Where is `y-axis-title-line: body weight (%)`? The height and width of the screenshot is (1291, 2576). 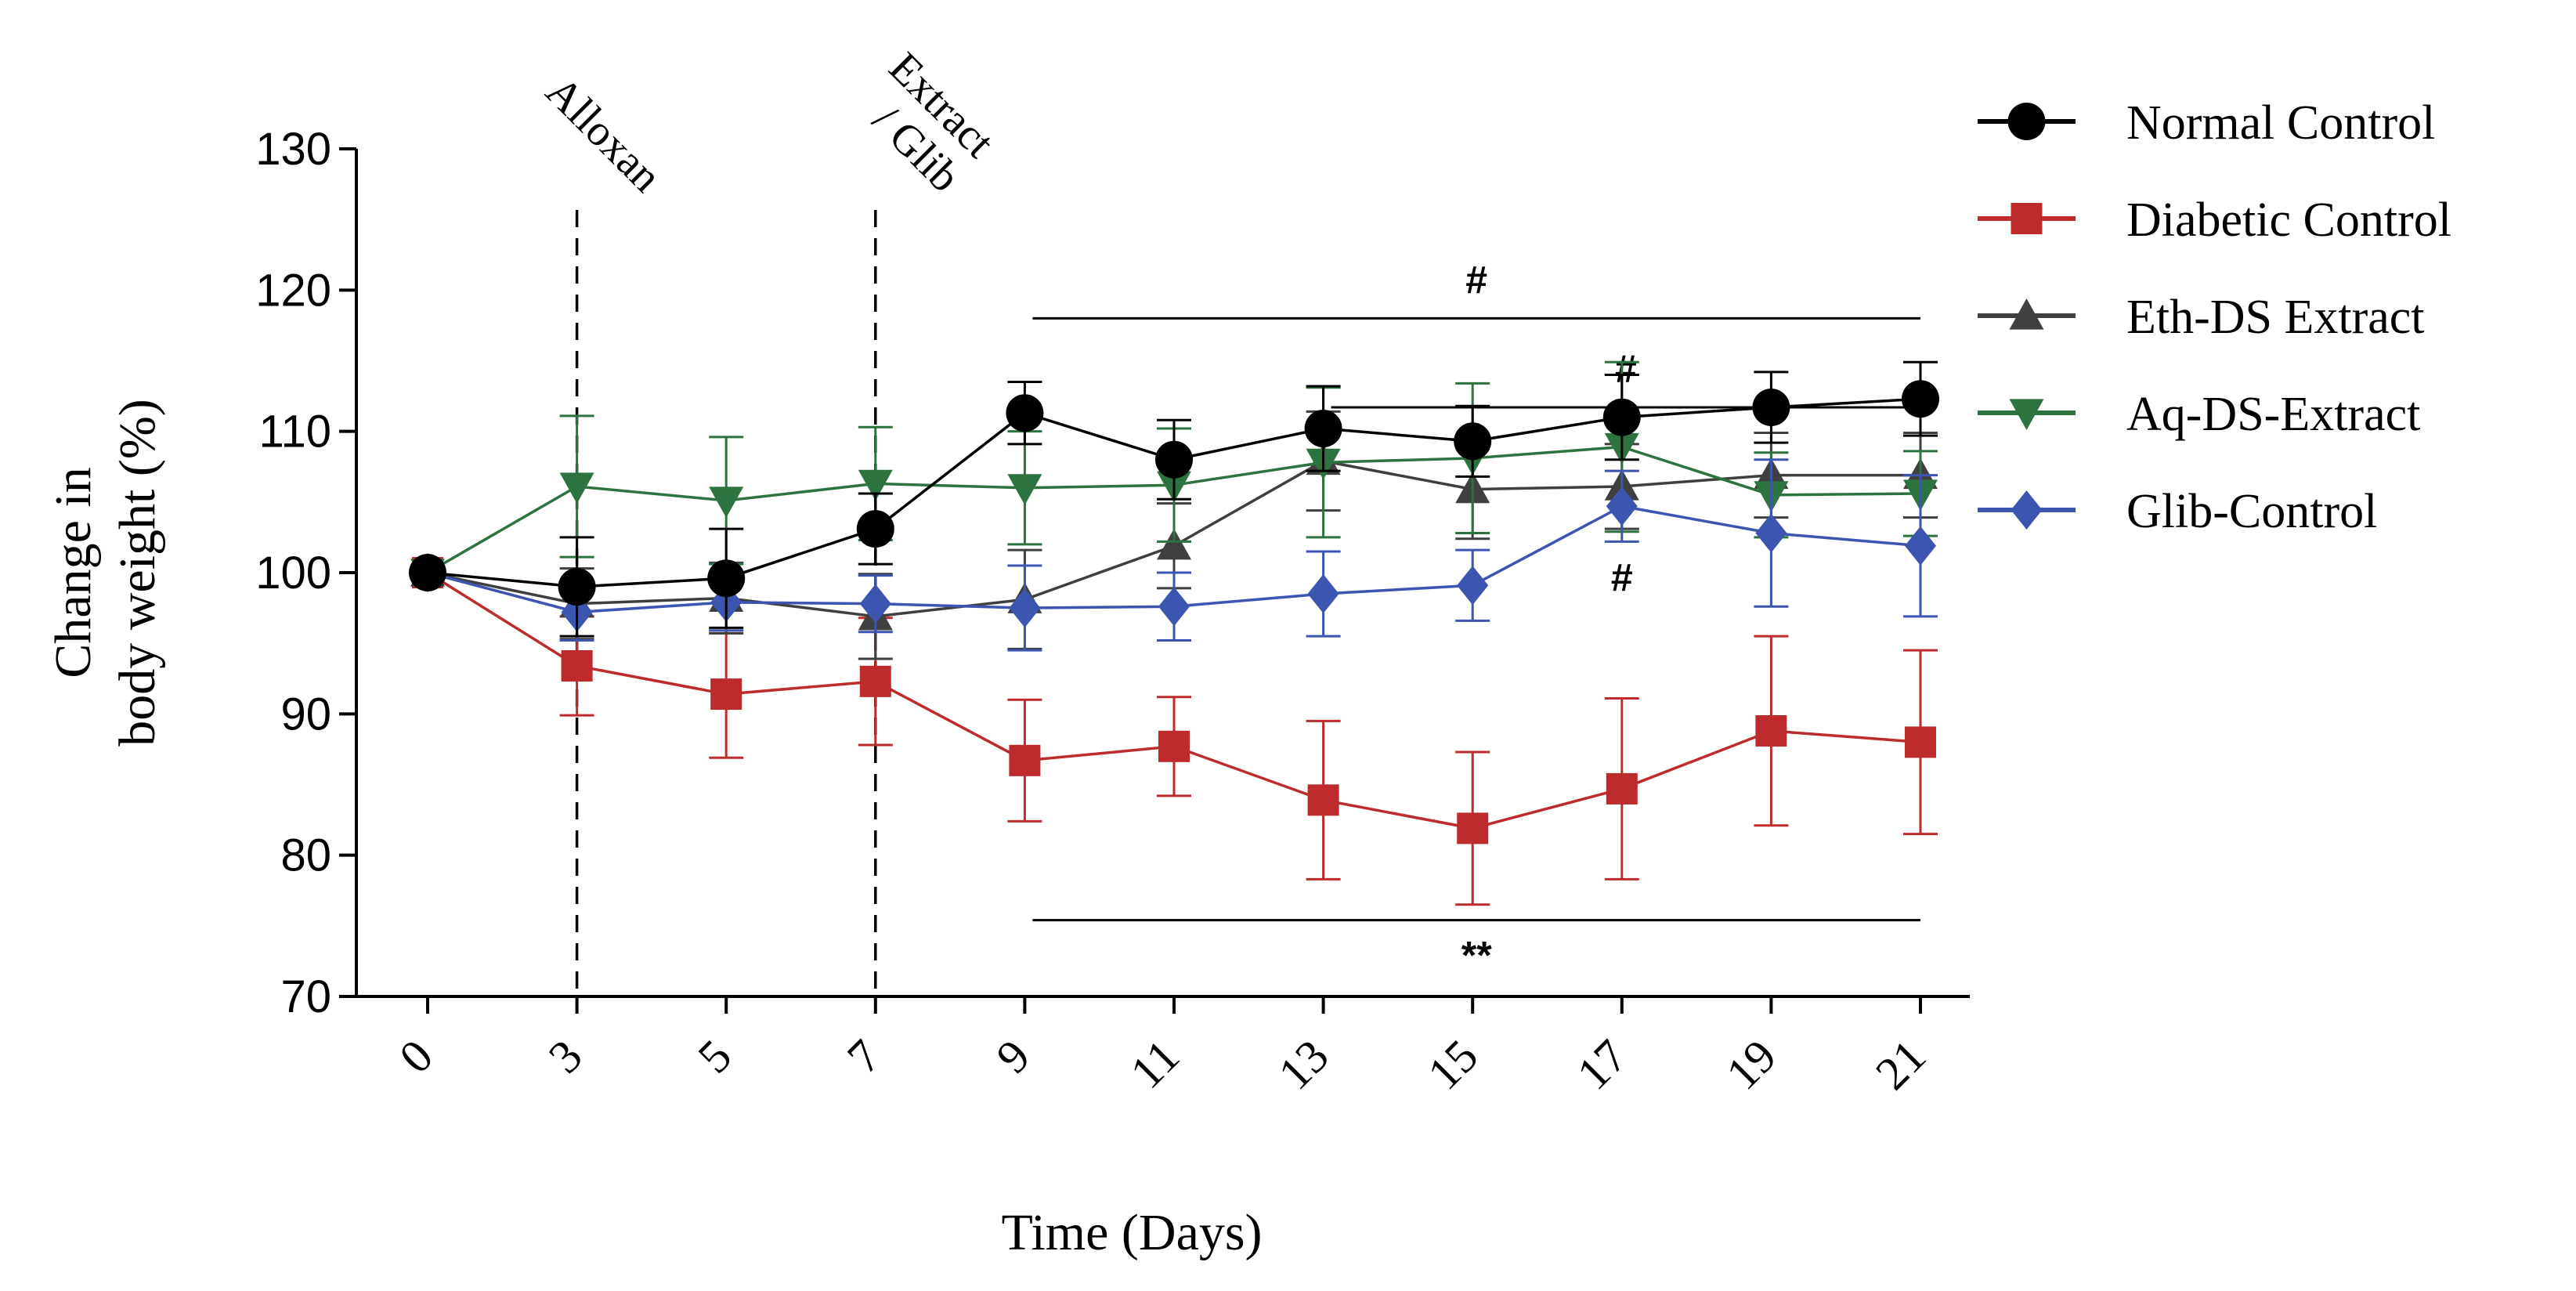 y-axis-title-line: body weight (%) is located at coordinates (137, 573).